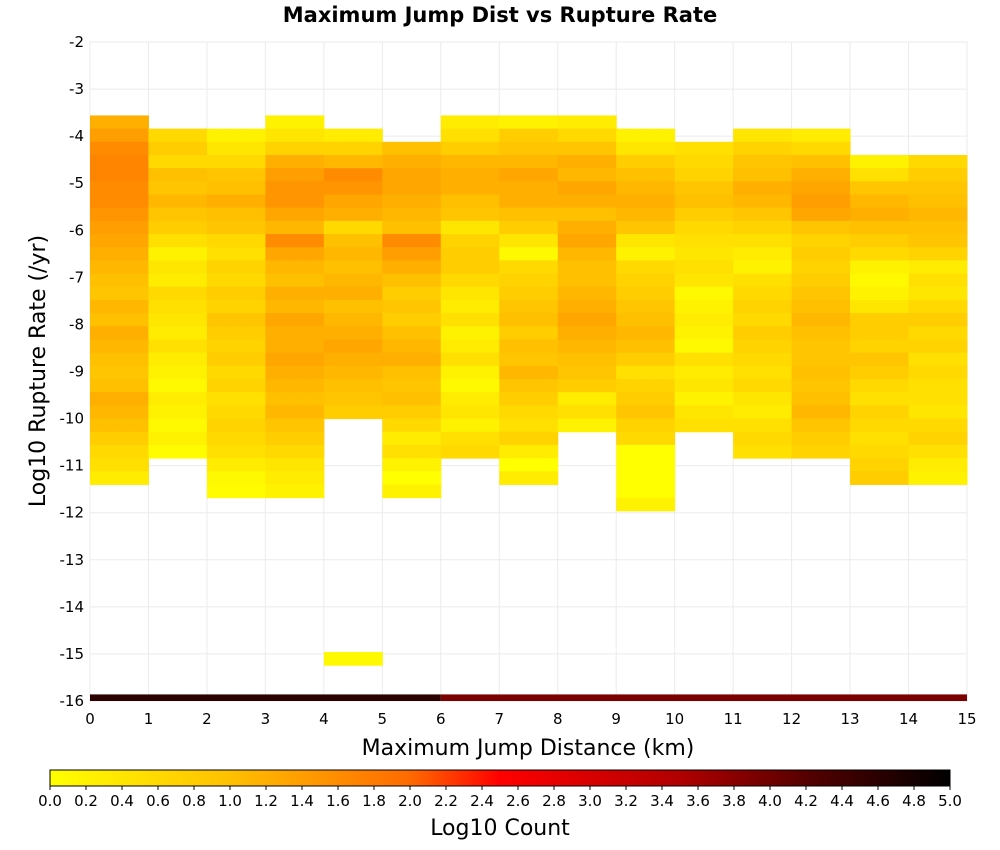 The height and width of the screenshot is (850, 1000). I want to click on x-tick-label-10: 10, so click(674, 719).